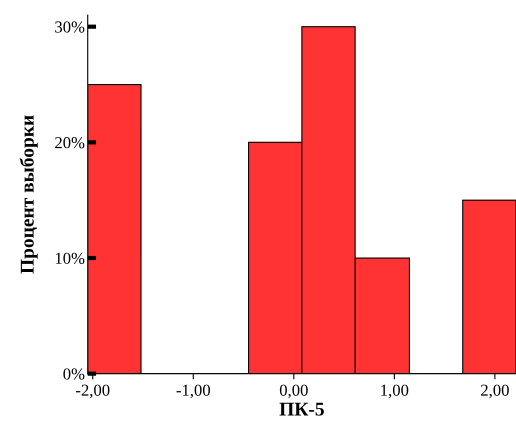 Image resolution: width=516 pixels, height=432 pixels. Describe the element at coordinates (29, 194) in the screenshot. I see `y-axis-title: Процент выборки` at that location.